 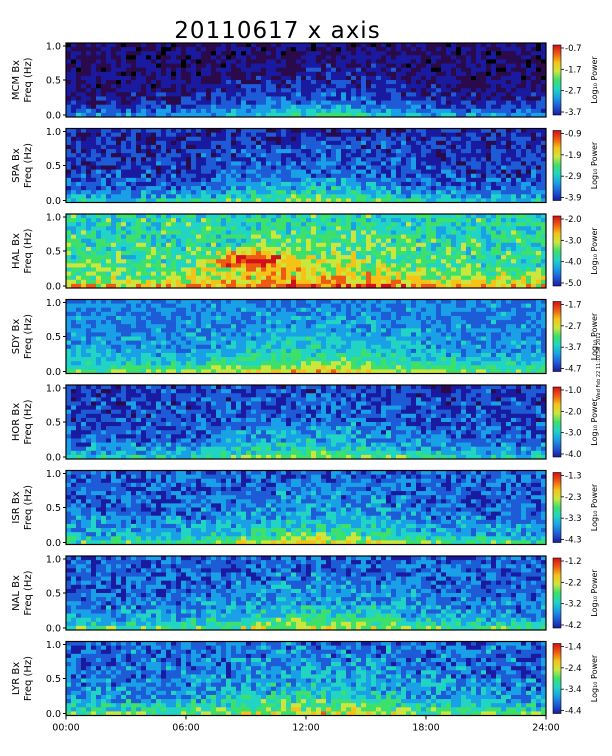 What do you see at coordinates (573, 49) in the screenshot?
I see `colorbar-tick-label: -0.7` at bounding box center [573, 49].